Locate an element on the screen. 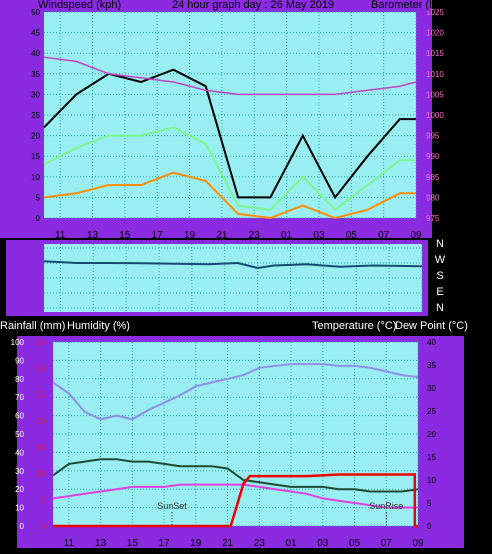  wind-average-line is located at coordinates (229, 169).